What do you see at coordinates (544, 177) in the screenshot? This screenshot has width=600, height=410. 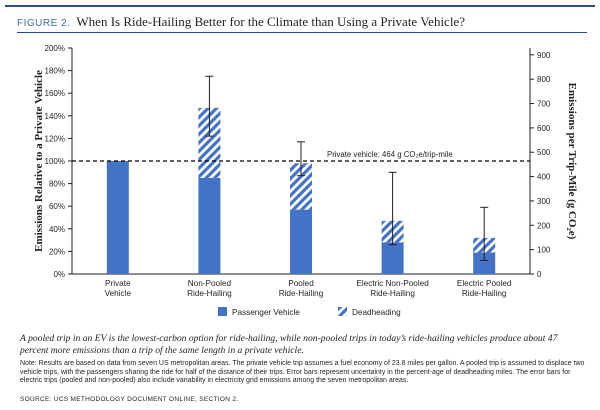 I see `y-tick-label-right: 400` at bounding box center [544, 177].